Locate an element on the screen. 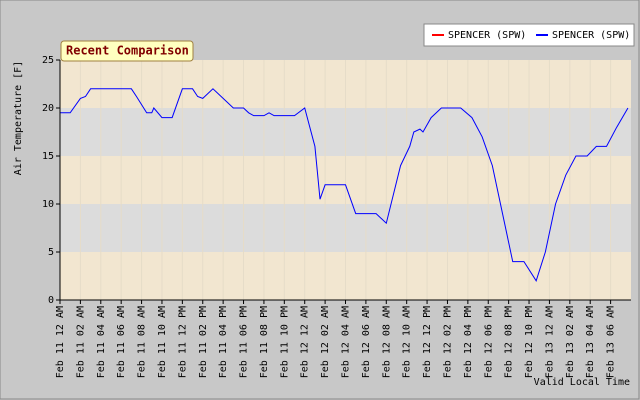 The height and width of the screenshot is (400, 640). y-tick-label: 20 is located at coordinates (48, 108).